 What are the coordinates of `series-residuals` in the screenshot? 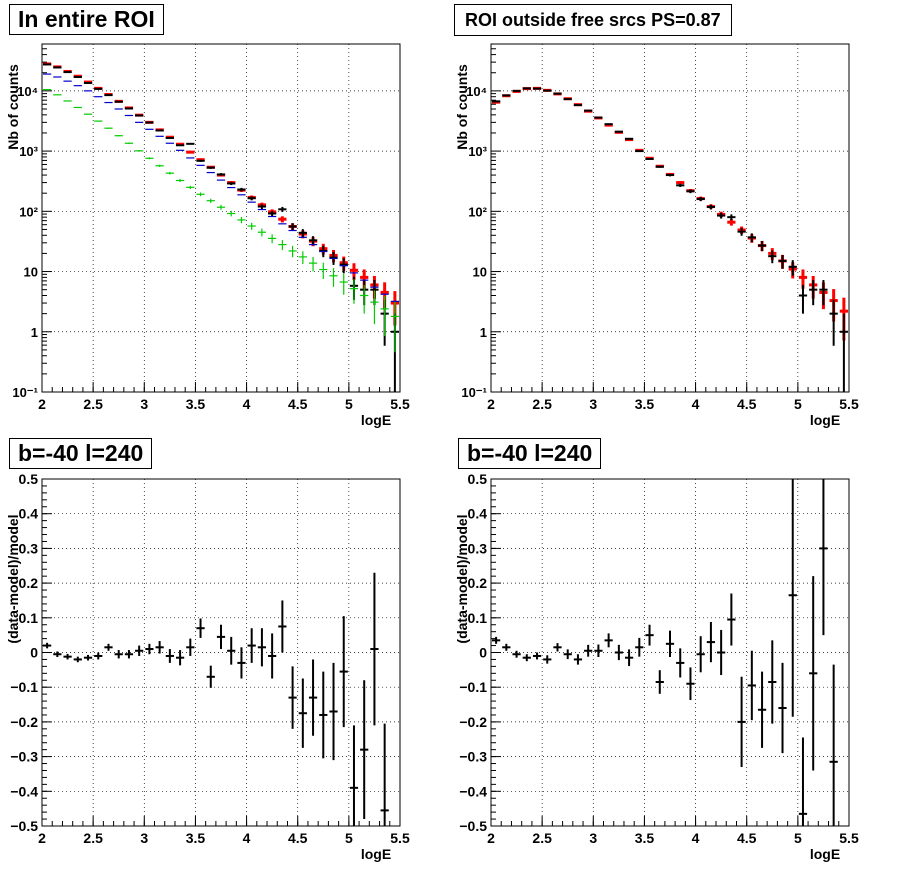 It's located at (216, 699).